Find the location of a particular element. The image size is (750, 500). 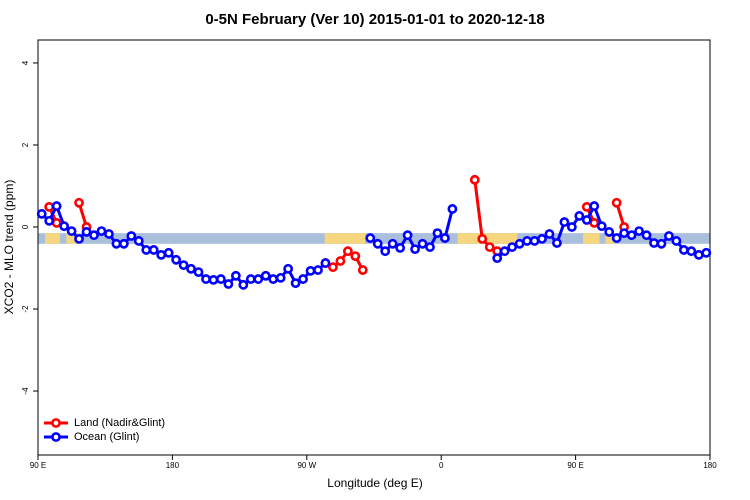

y-tick-label: -2 is located at coordinates (25, 309).